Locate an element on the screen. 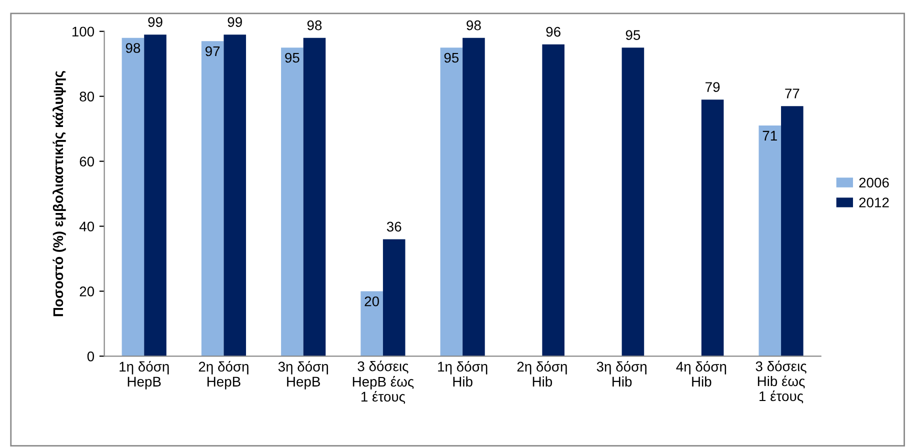 This screenshot has height=448, width=907. x-tick-label: 3η δόση HepB is located at coordinates (303, 375).